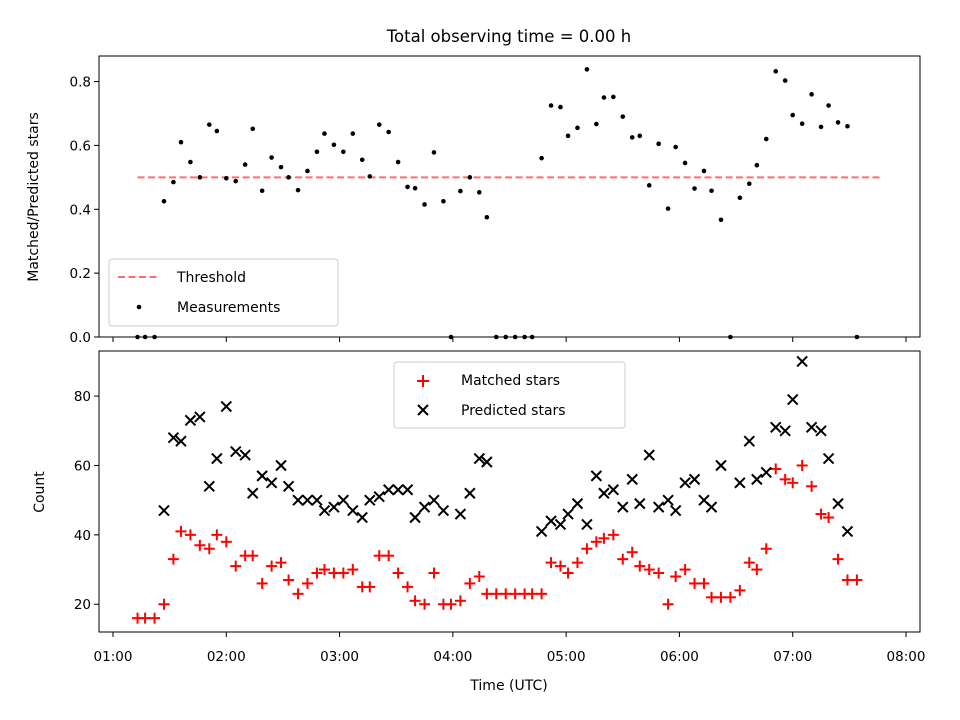 The image size is (960, 720). Describe the element at coordinates (509, 395) in the screenshot. I see `bottom-legend: Matched stars Predicted stars` at that location.